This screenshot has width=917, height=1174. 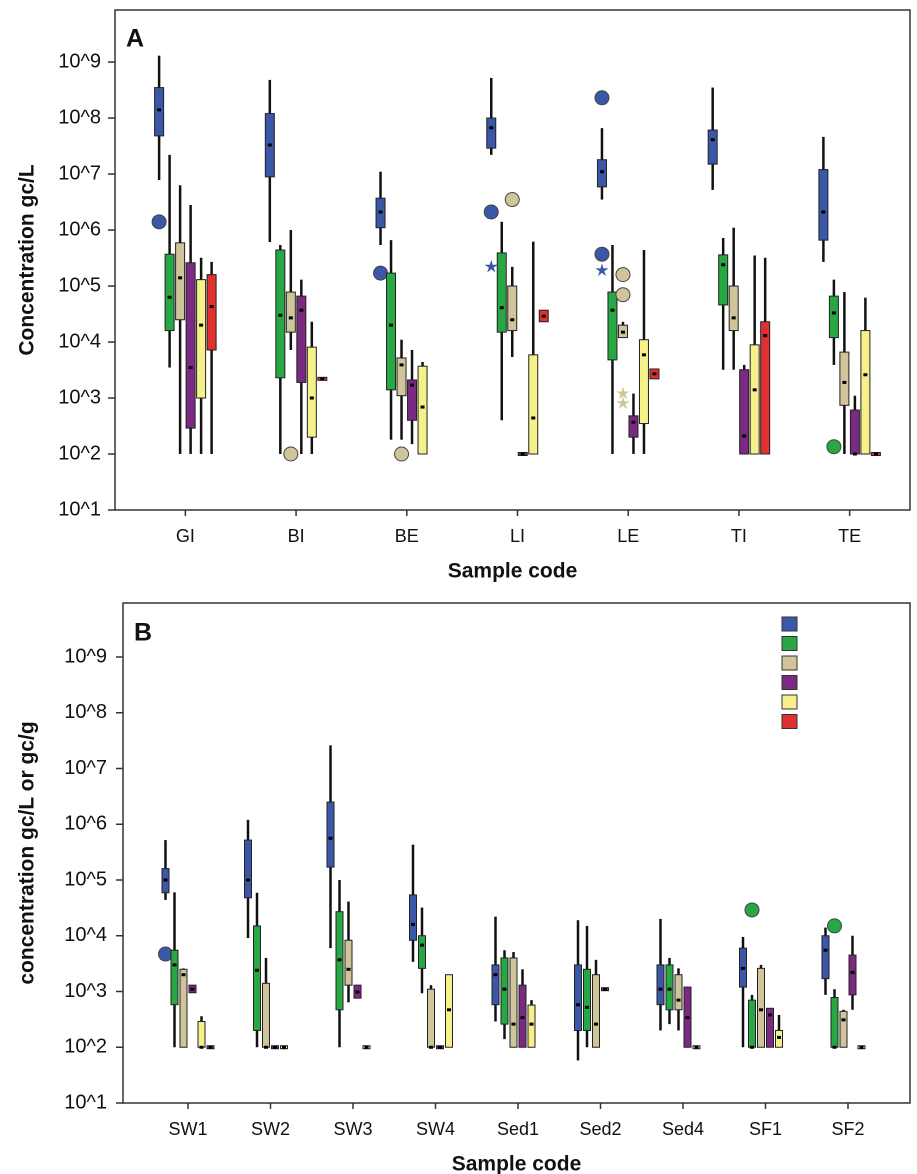 I want to click on x-tick-label: SW1, so click(x=187, y=1129).